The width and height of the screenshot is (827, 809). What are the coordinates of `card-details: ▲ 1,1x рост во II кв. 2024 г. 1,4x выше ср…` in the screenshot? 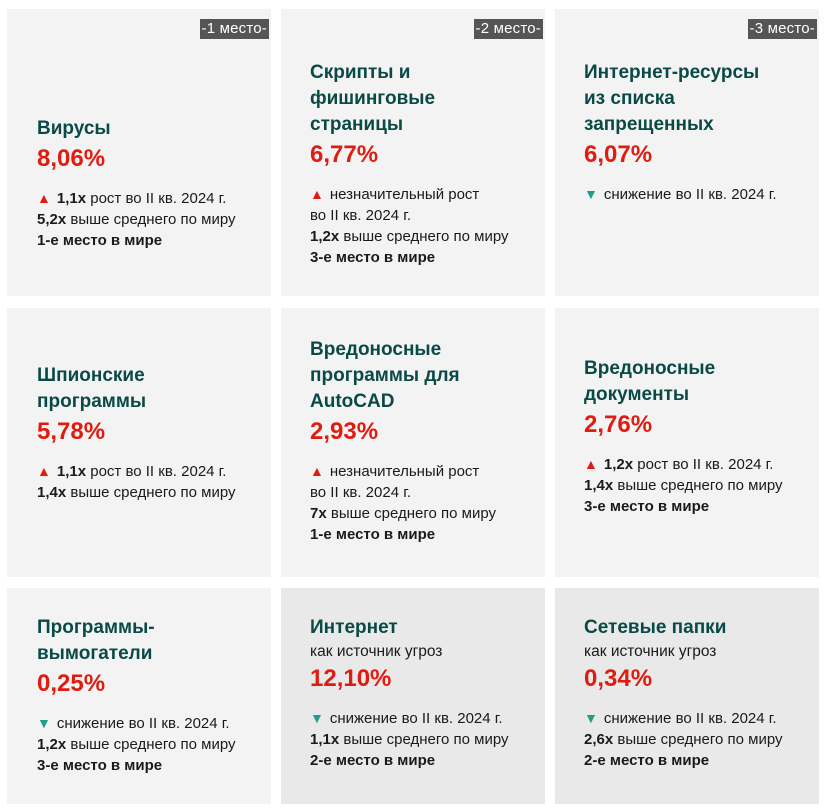 It's located at (154, 482).